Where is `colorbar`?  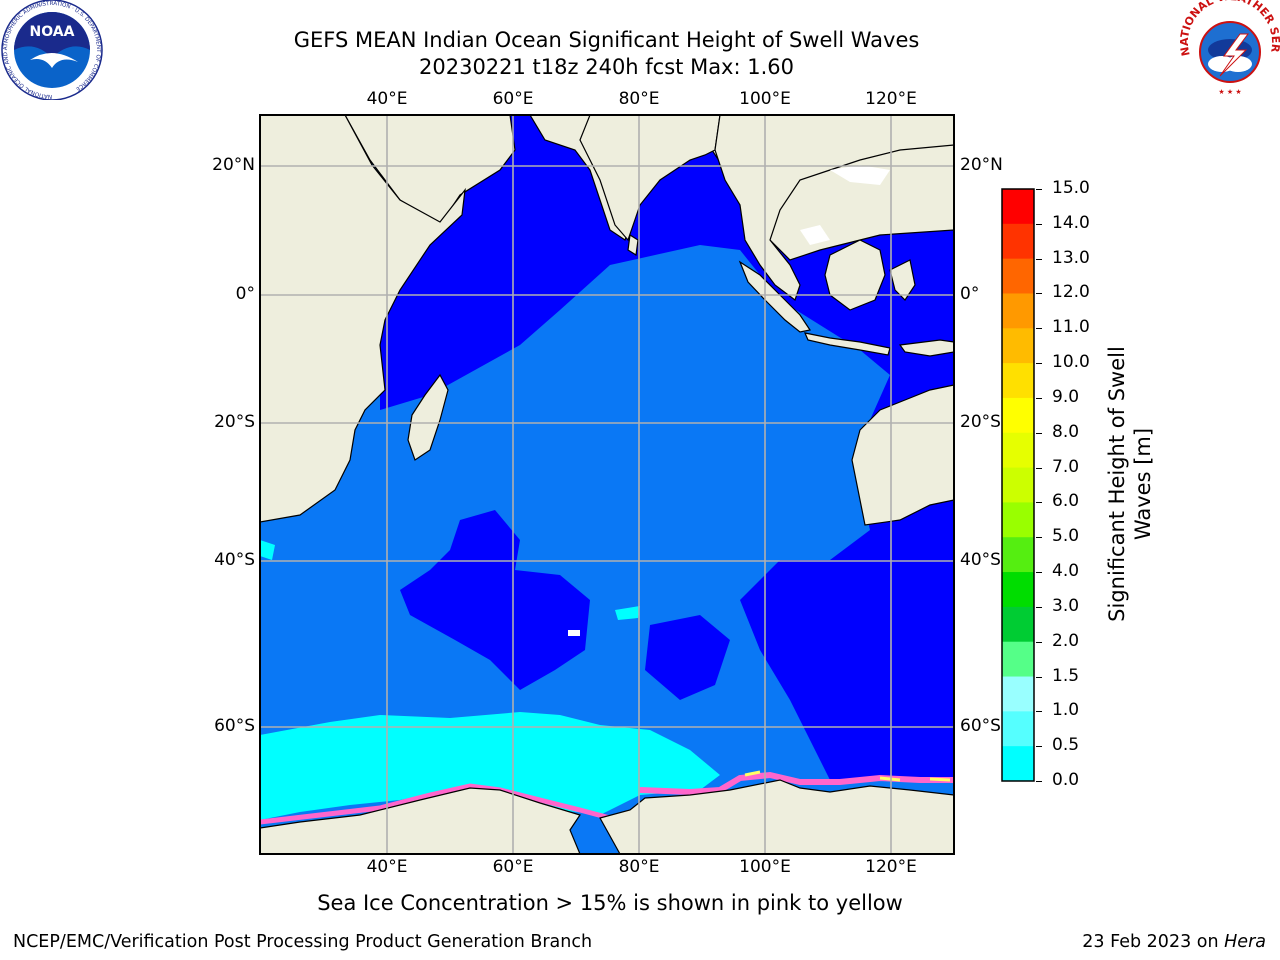 colorbar is located at coordinates (1018, 485).